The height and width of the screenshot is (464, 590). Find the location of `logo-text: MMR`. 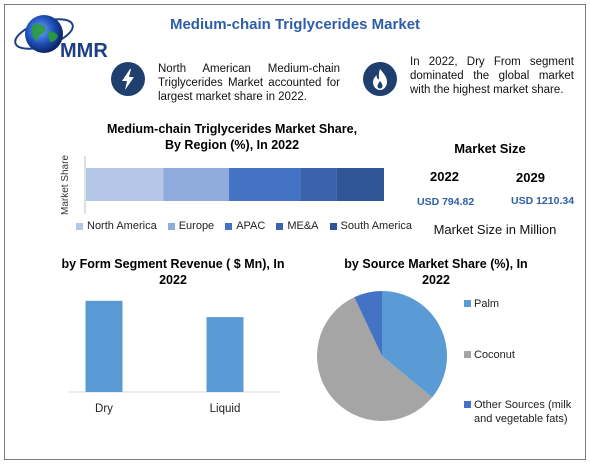

logo-text: MMR is located at coordinates (84, 51).